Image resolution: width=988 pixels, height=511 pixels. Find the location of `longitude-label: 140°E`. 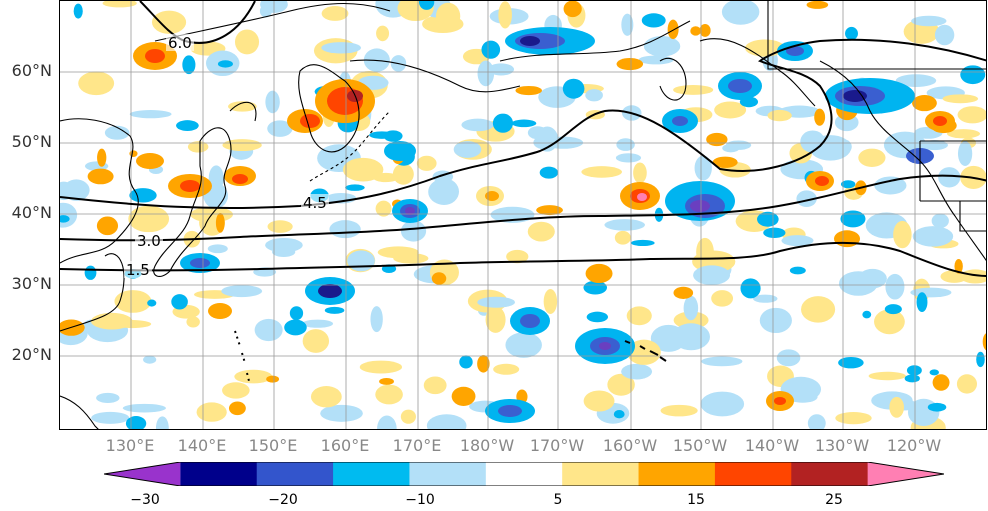

longitude-label: 140°E is located at coordinates (202, 445).